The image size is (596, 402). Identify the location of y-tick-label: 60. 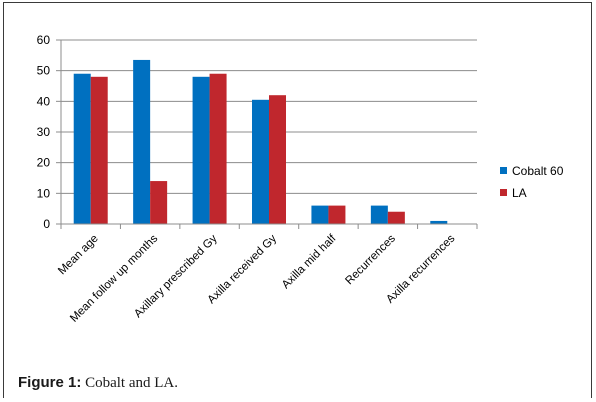
(44, 40).